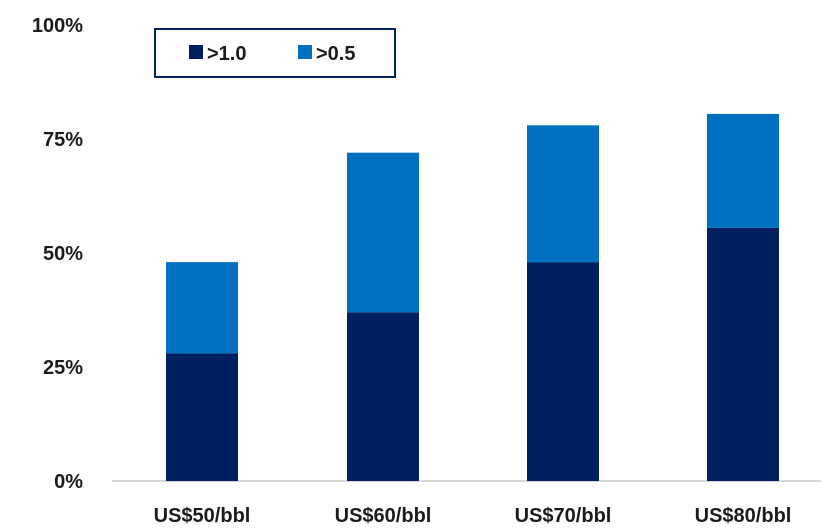  What do you see at coordinates (68, 482) in the screenshot?
I see `y-tick-label: 0%` at bounding box center [68, 482].